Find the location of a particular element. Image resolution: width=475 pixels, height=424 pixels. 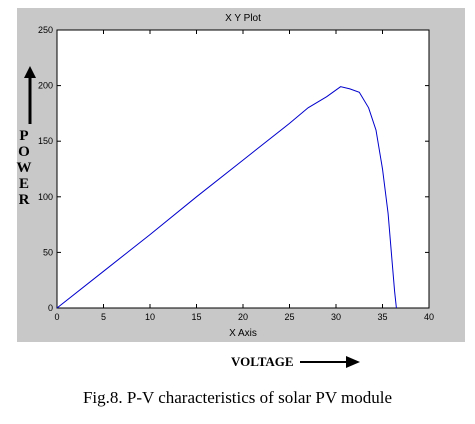

x-tick-label: 25 is located at coordinates (289, 317).